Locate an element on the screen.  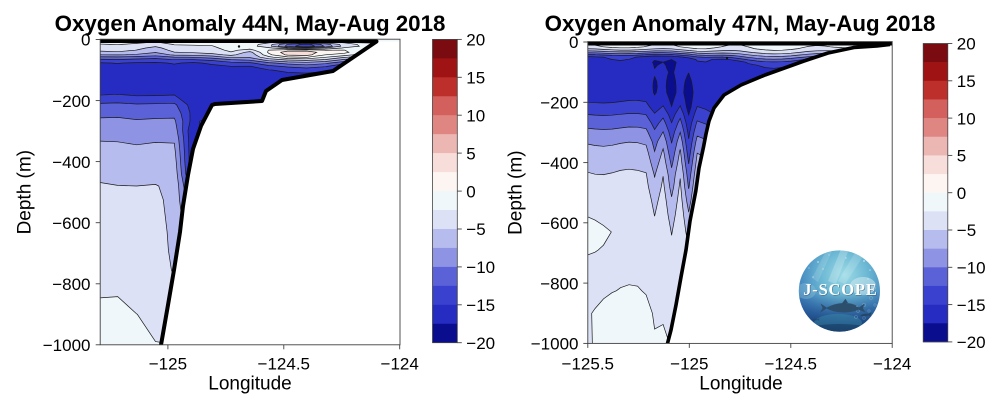
svg-text:Oxygen Anomaly 44N, May-Aug 20: Oxygen Anomaly 44N, May-Aug 2018 is located at coordinates (250, 23).